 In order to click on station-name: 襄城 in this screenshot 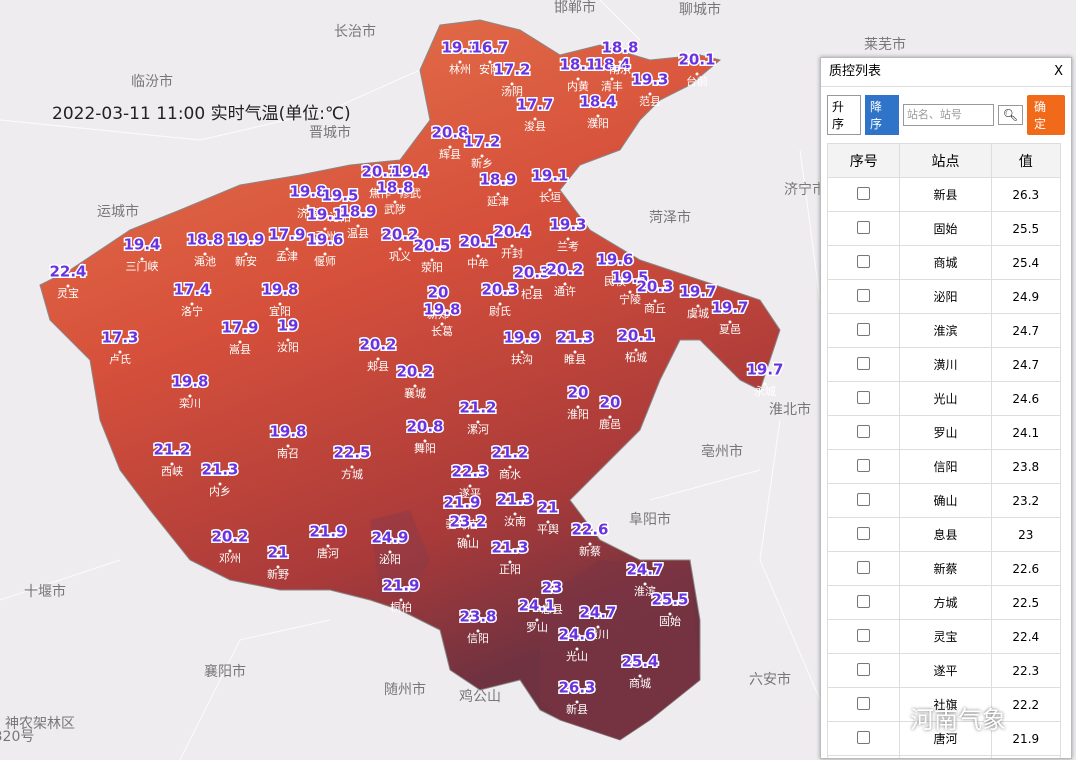, I will do `click(415, 393)`.